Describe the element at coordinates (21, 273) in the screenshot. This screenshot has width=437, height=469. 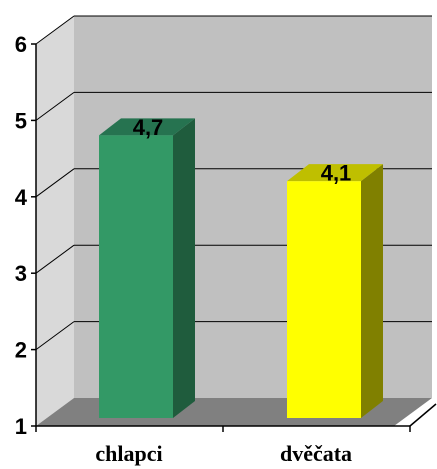
I see `y-tick-label: 3` at that location.